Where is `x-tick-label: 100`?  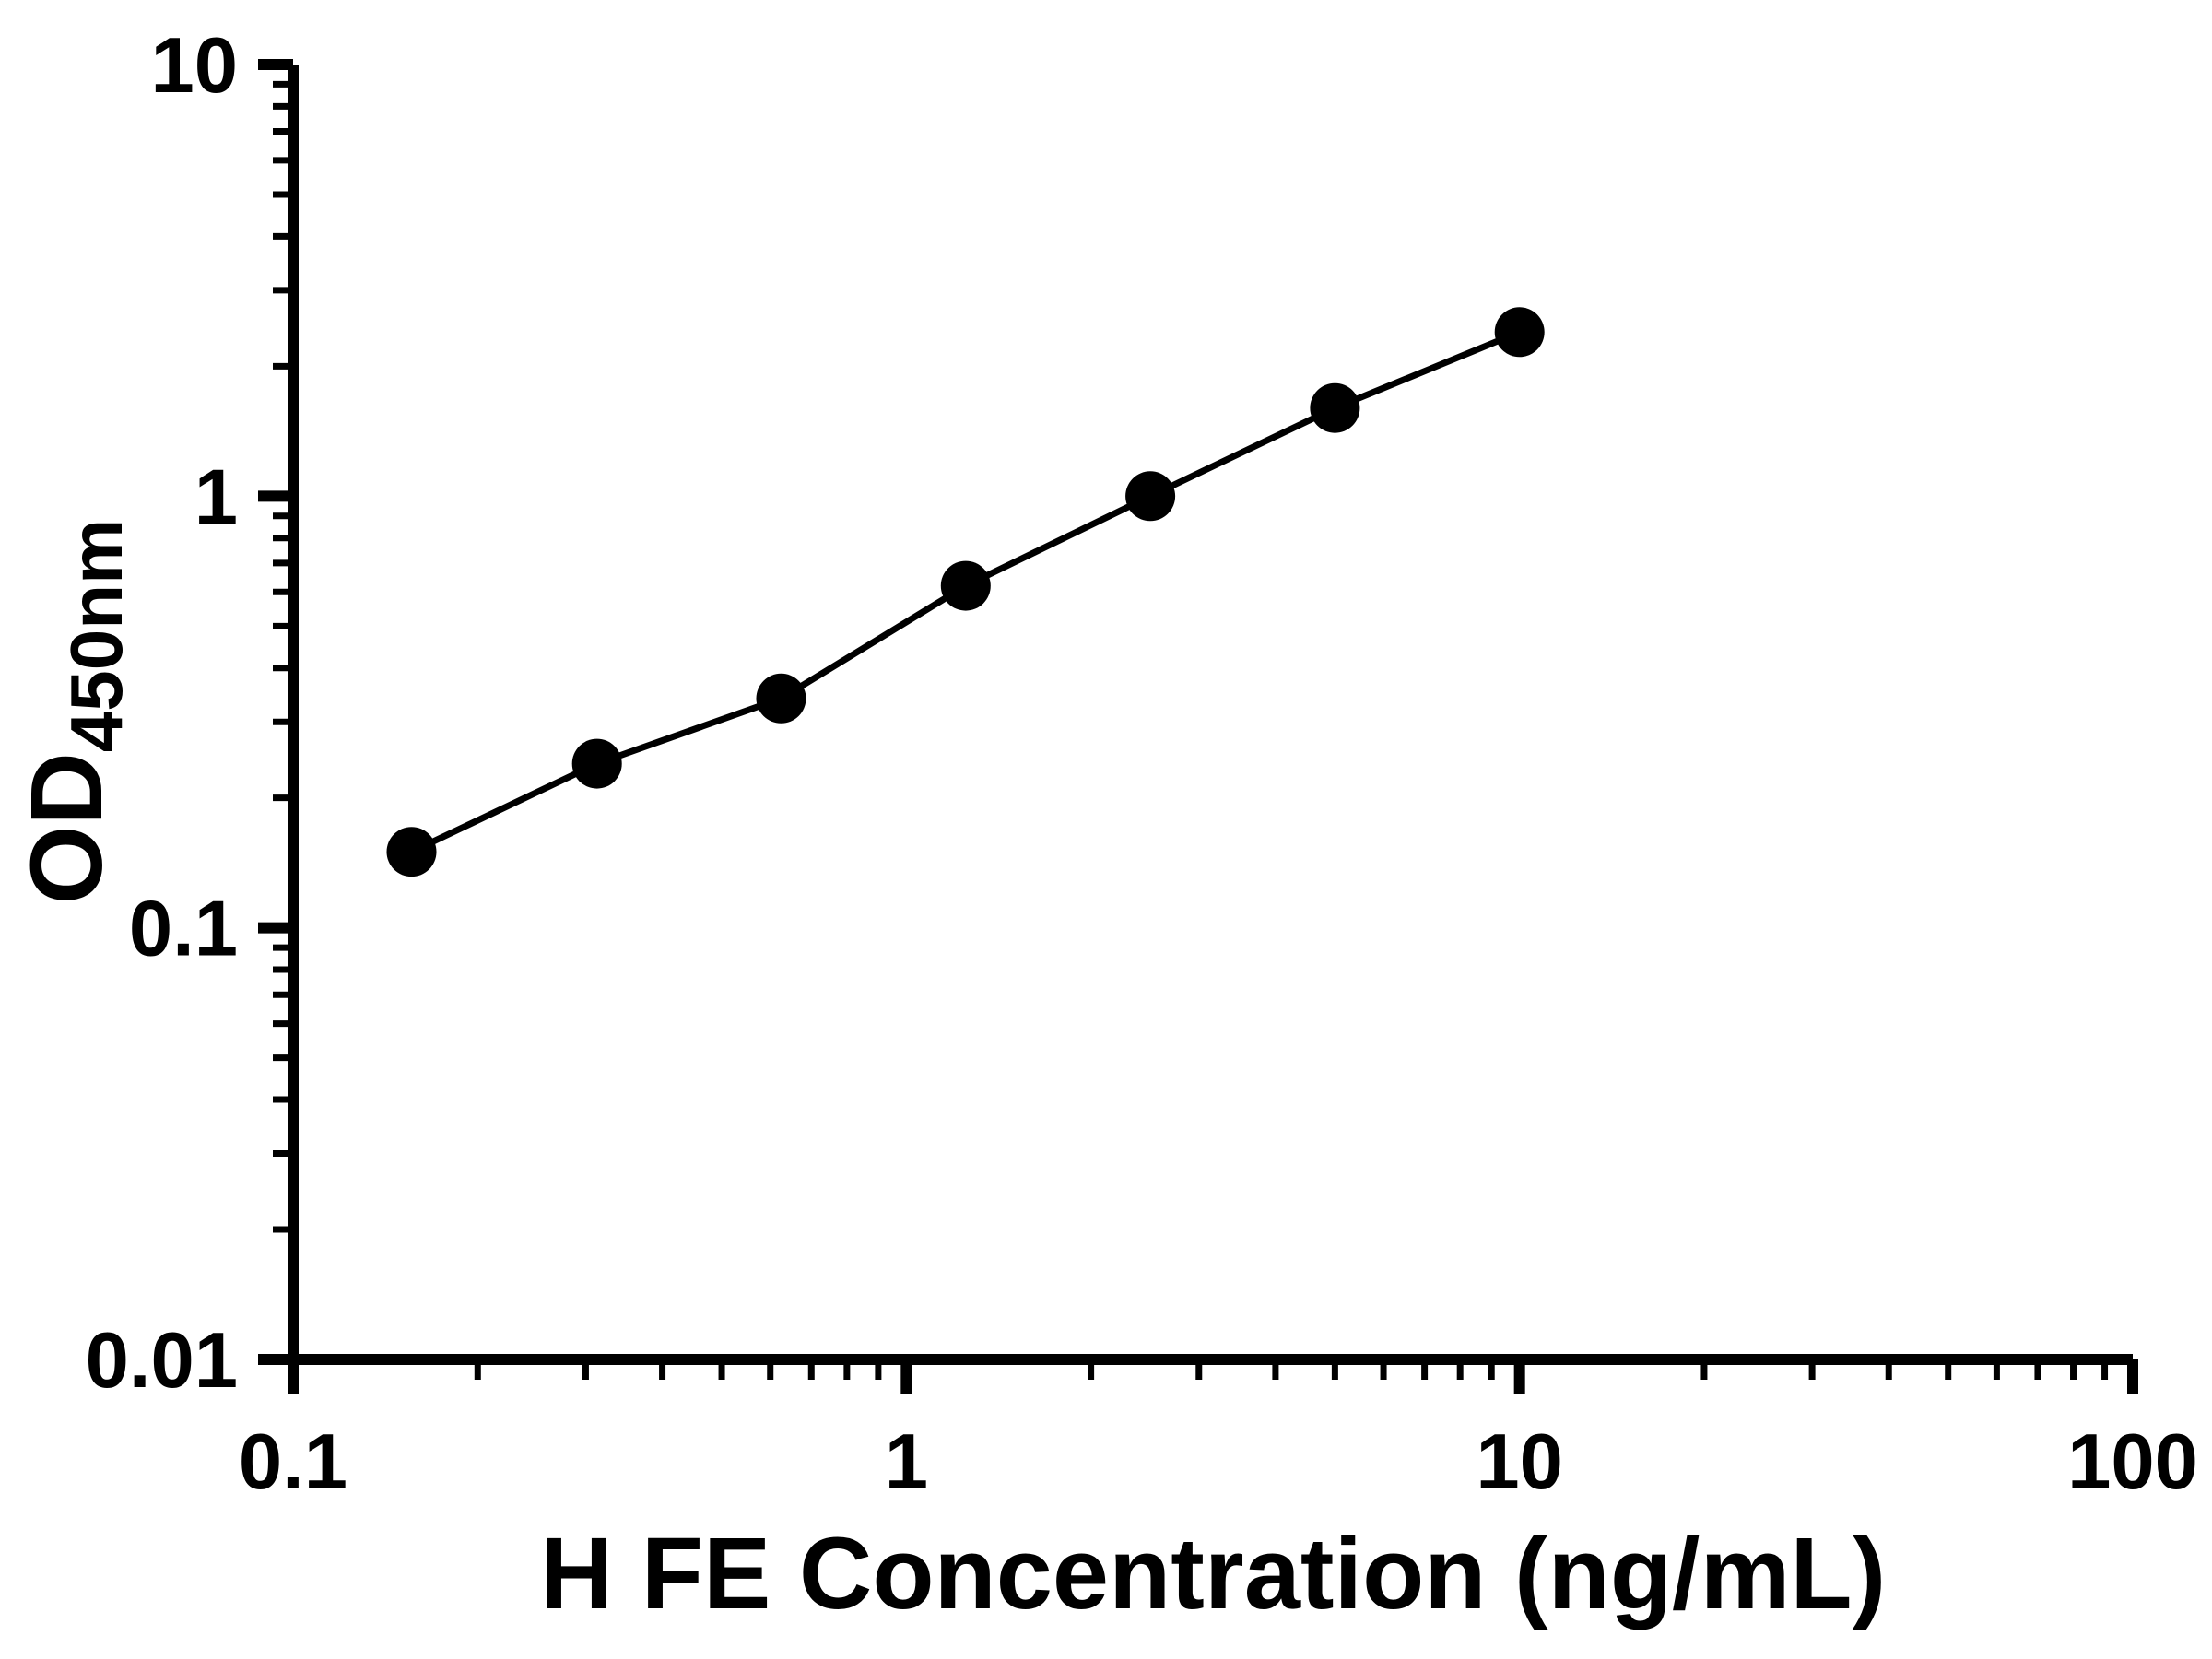
x-tick-label: 100 is located at coordinates (2132, 1462).